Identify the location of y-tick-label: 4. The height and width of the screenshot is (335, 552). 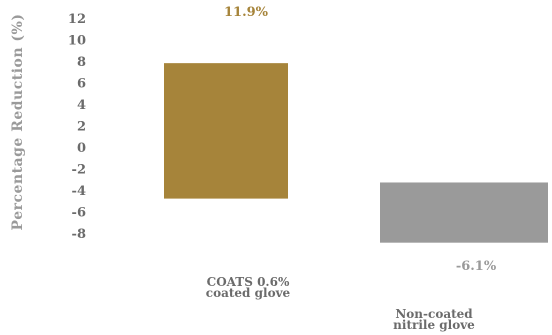
(81, 105).